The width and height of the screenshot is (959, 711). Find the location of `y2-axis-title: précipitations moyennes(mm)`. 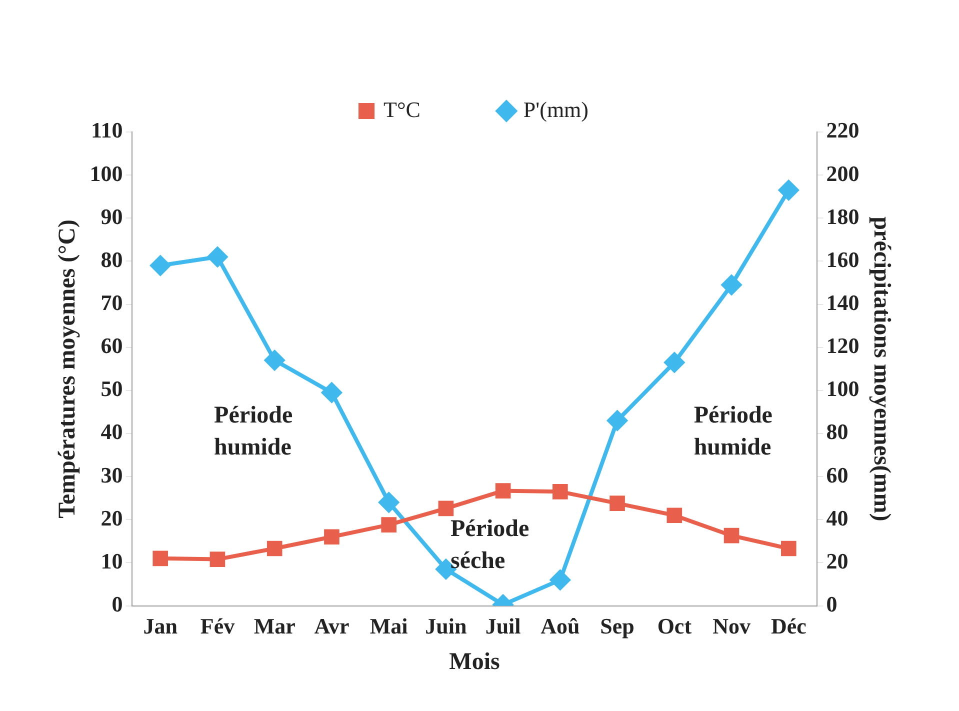

y2-axis-title: précipitations moyennes(mm) is located at coordinates (881, 369).